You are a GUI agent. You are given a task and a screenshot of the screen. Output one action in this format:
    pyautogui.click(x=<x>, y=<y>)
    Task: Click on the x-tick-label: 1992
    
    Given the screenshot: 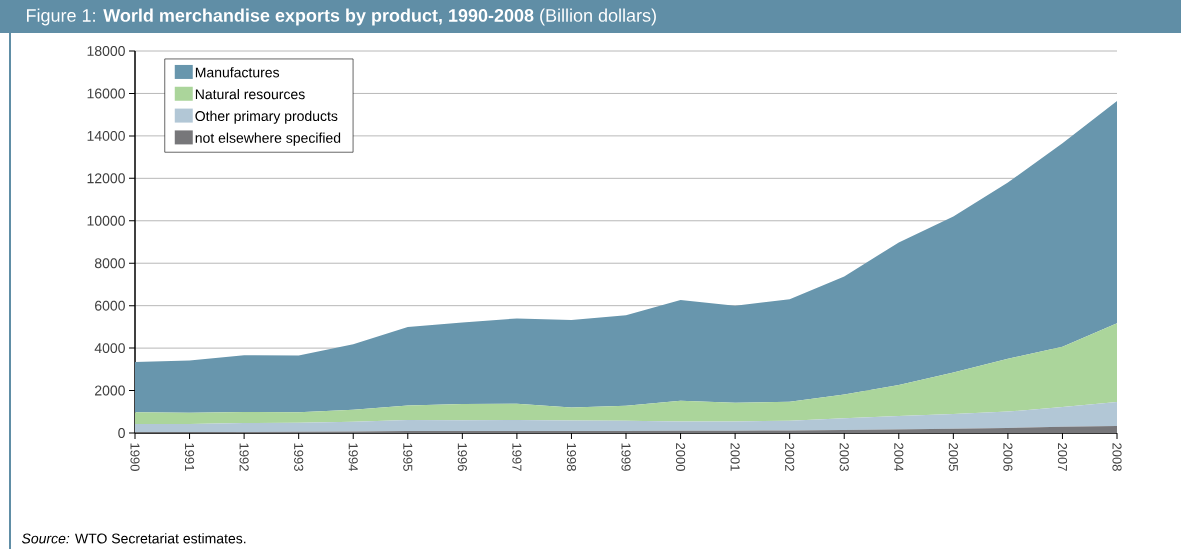 What is the action you would take?
    pyautogui.click(x=244, y=457)
    